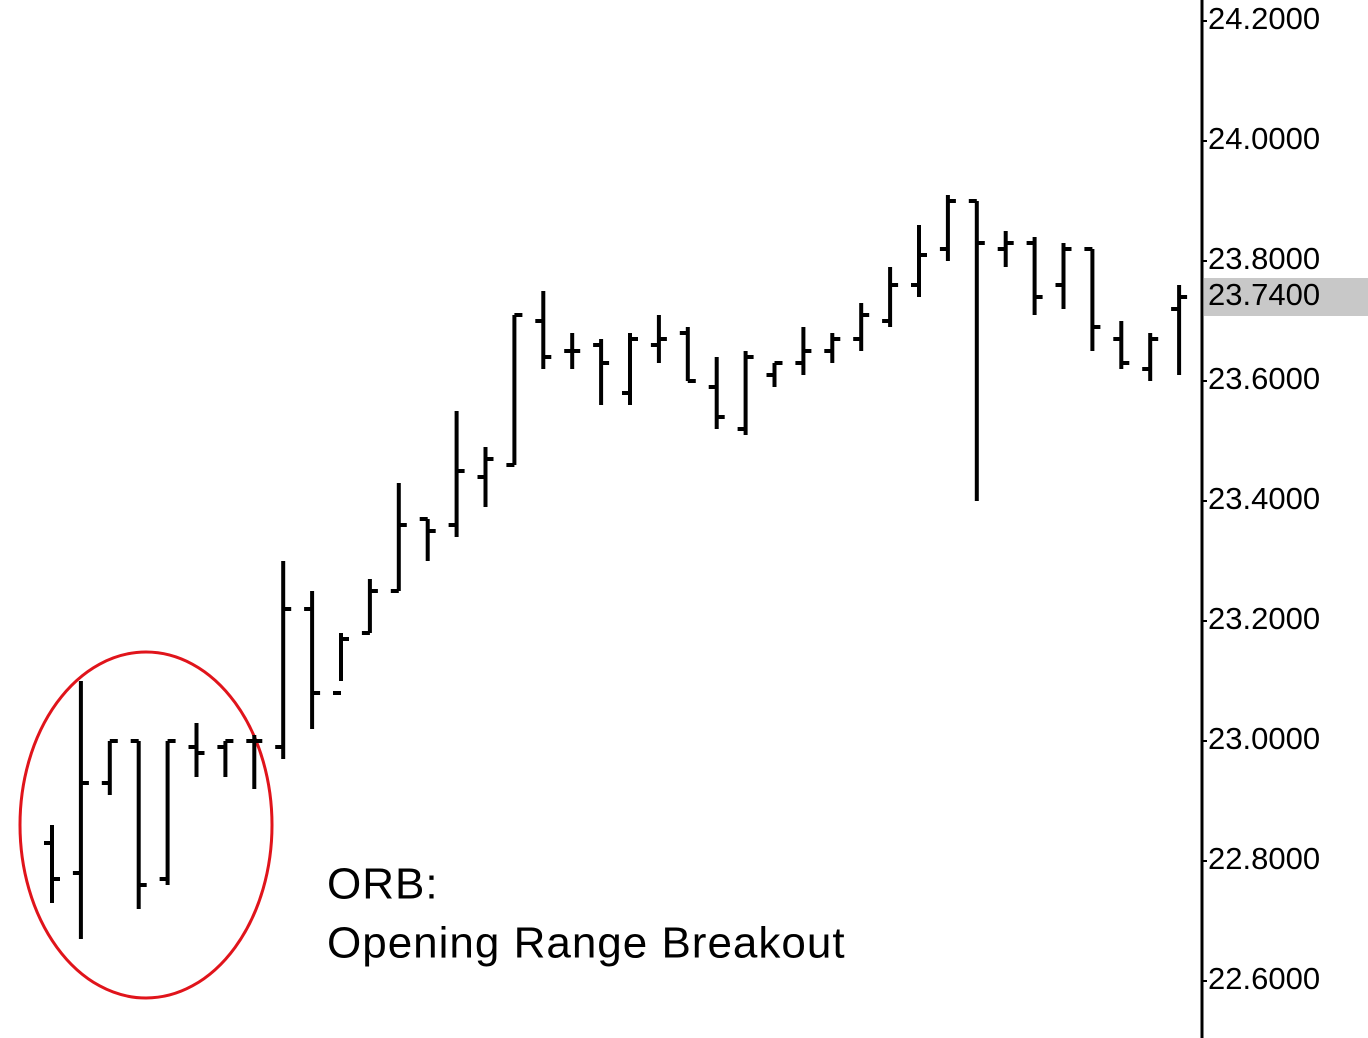 This screenshot has height=1038, width=1368. I want to click on opening-range-circle, so click(146, 825).